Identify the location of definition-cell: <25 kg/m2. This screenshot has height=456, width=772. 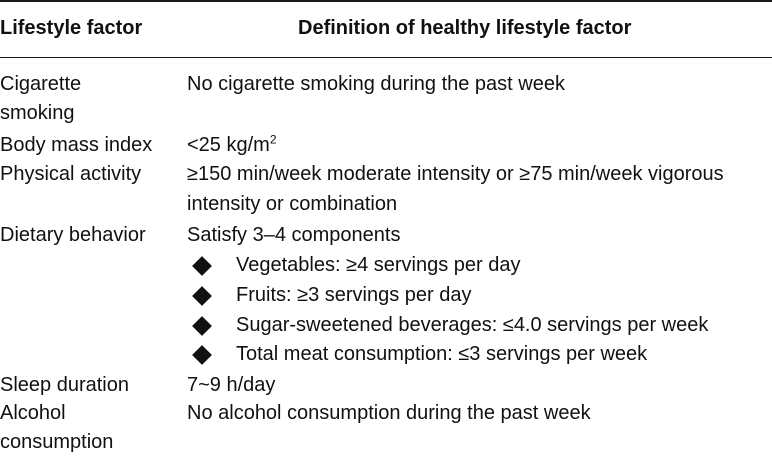
(232, 145).